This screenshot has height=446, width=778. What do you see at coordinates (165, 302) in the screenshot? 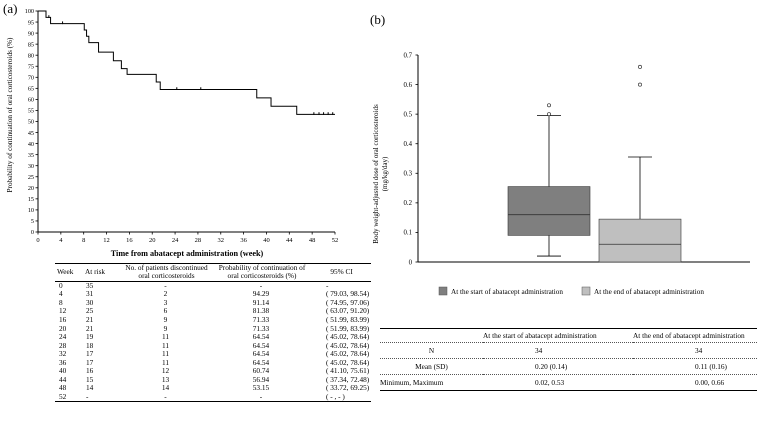
I see `km-table-cell: 3` at bounding box center [165, 302].